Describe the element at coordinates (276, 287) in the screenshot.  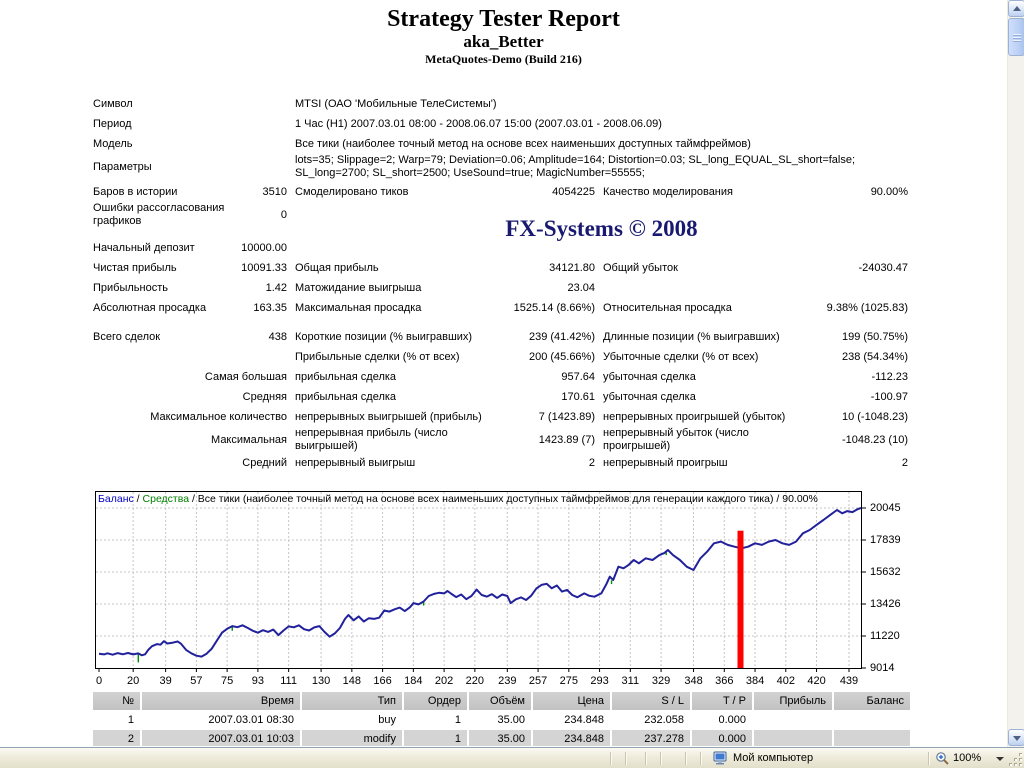
I see `summary-value: 1.42` at that location.